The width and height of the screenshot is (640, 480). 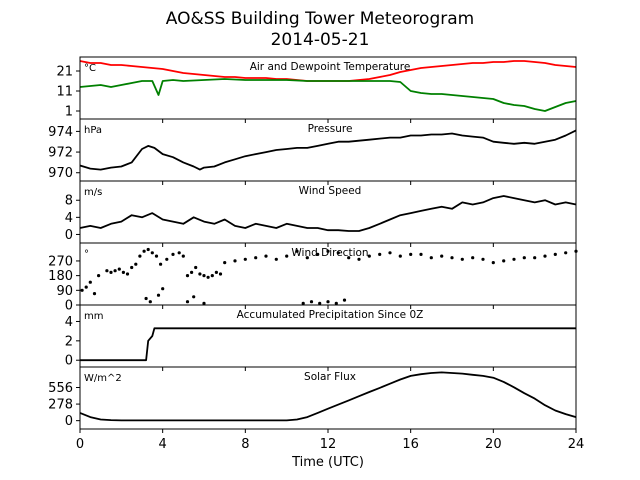 What do you see at coordinates (330, 315) in the screenshot?
I see `panel-title: Accumulated Precipitation Since 0Z` at bounding box center [330, 315].